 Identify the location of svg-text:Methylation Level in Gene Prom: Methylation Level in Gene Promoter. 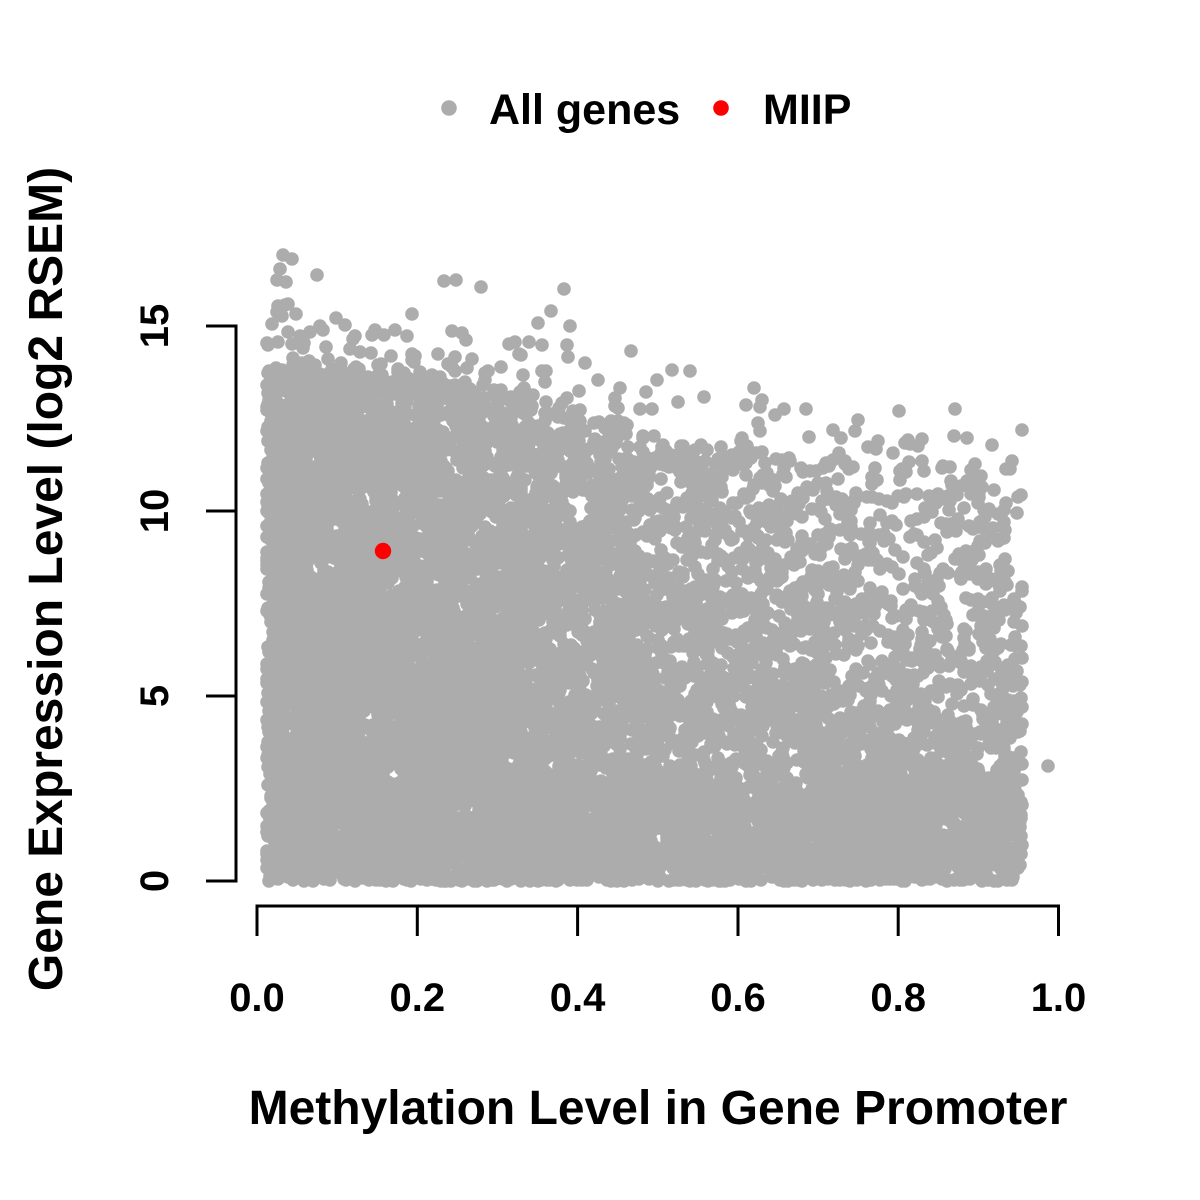
(658, 1108).